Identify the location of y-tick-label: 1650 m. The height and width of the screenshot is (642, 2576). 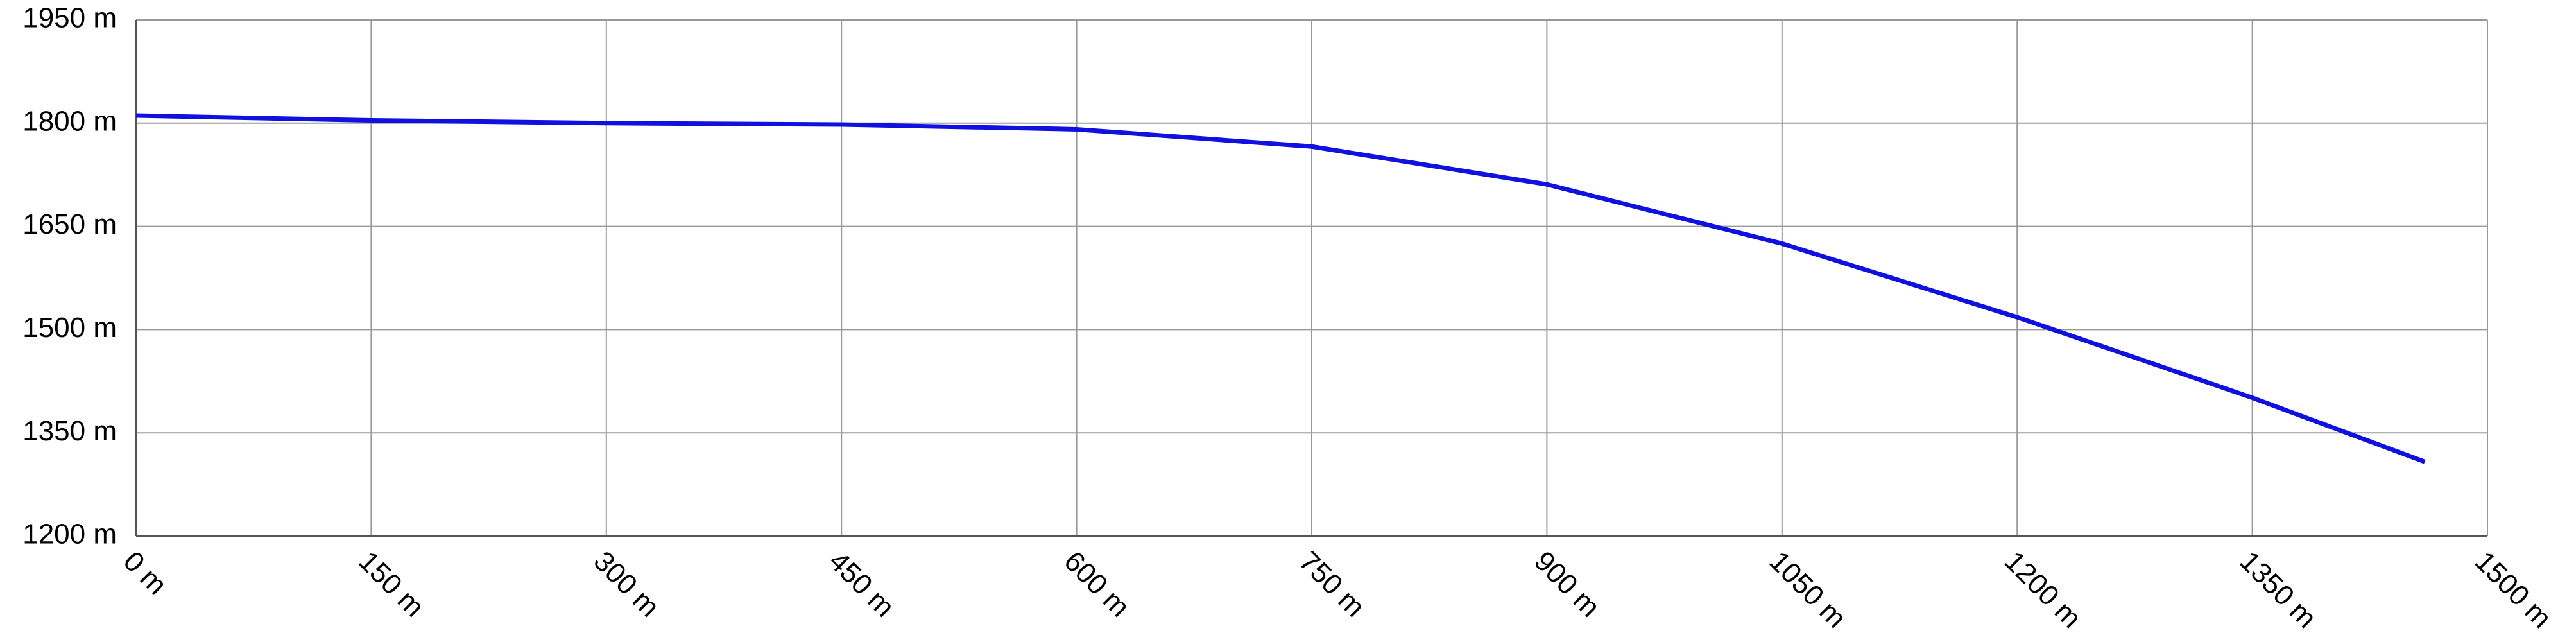
(69, 224).